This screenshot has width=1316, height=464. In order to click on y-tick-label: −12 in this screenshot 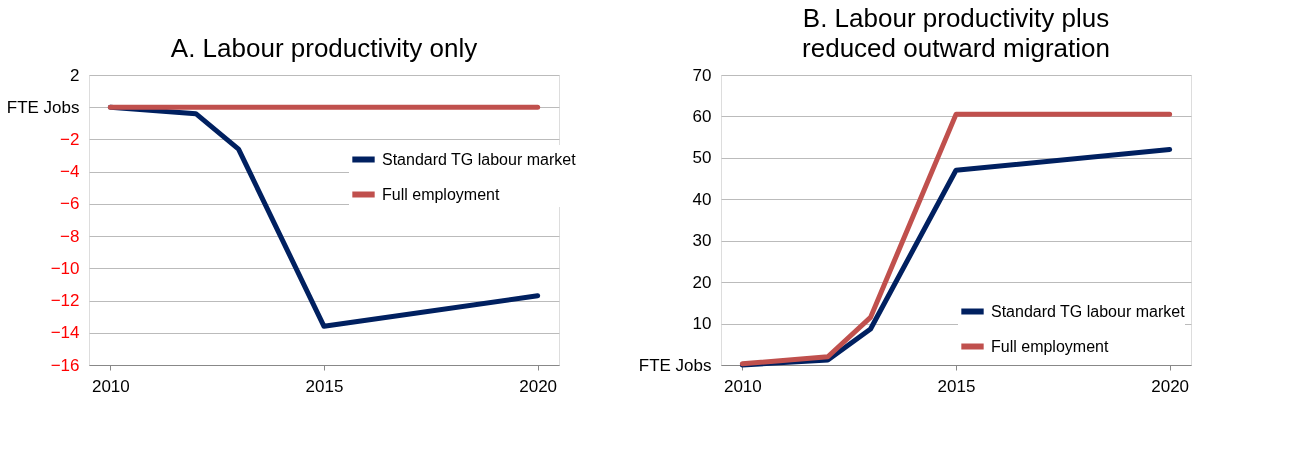, I will do `click(65, 301)`.